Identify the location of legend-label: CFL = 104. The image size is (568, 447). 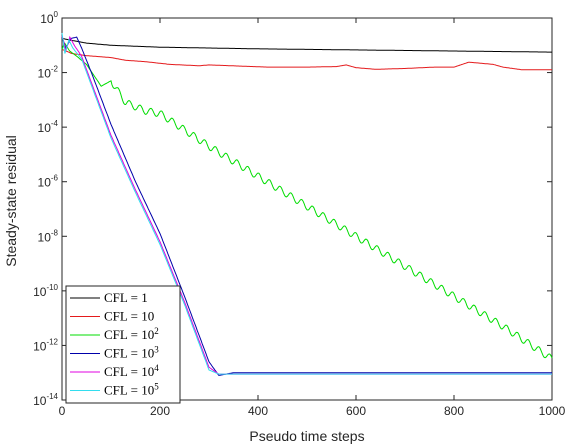
(131, 371).